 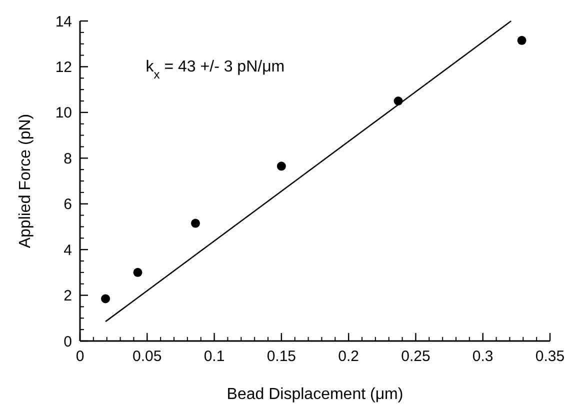 I want to click on y-tick-label: 14, so click(x=63, y=21).